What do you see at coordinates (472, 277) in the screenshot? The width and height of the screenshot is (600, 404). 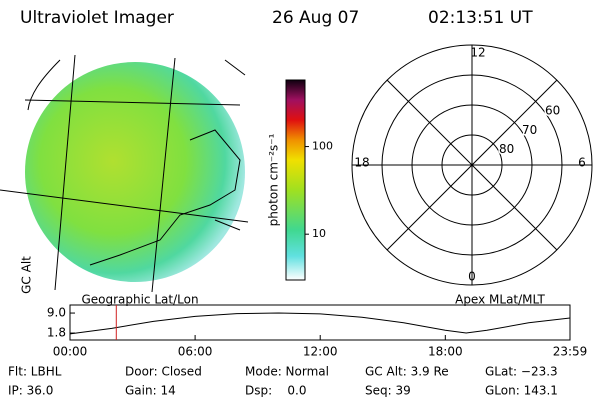 I see `polar-mlt-label: 0` at bounding box center [472, 277].